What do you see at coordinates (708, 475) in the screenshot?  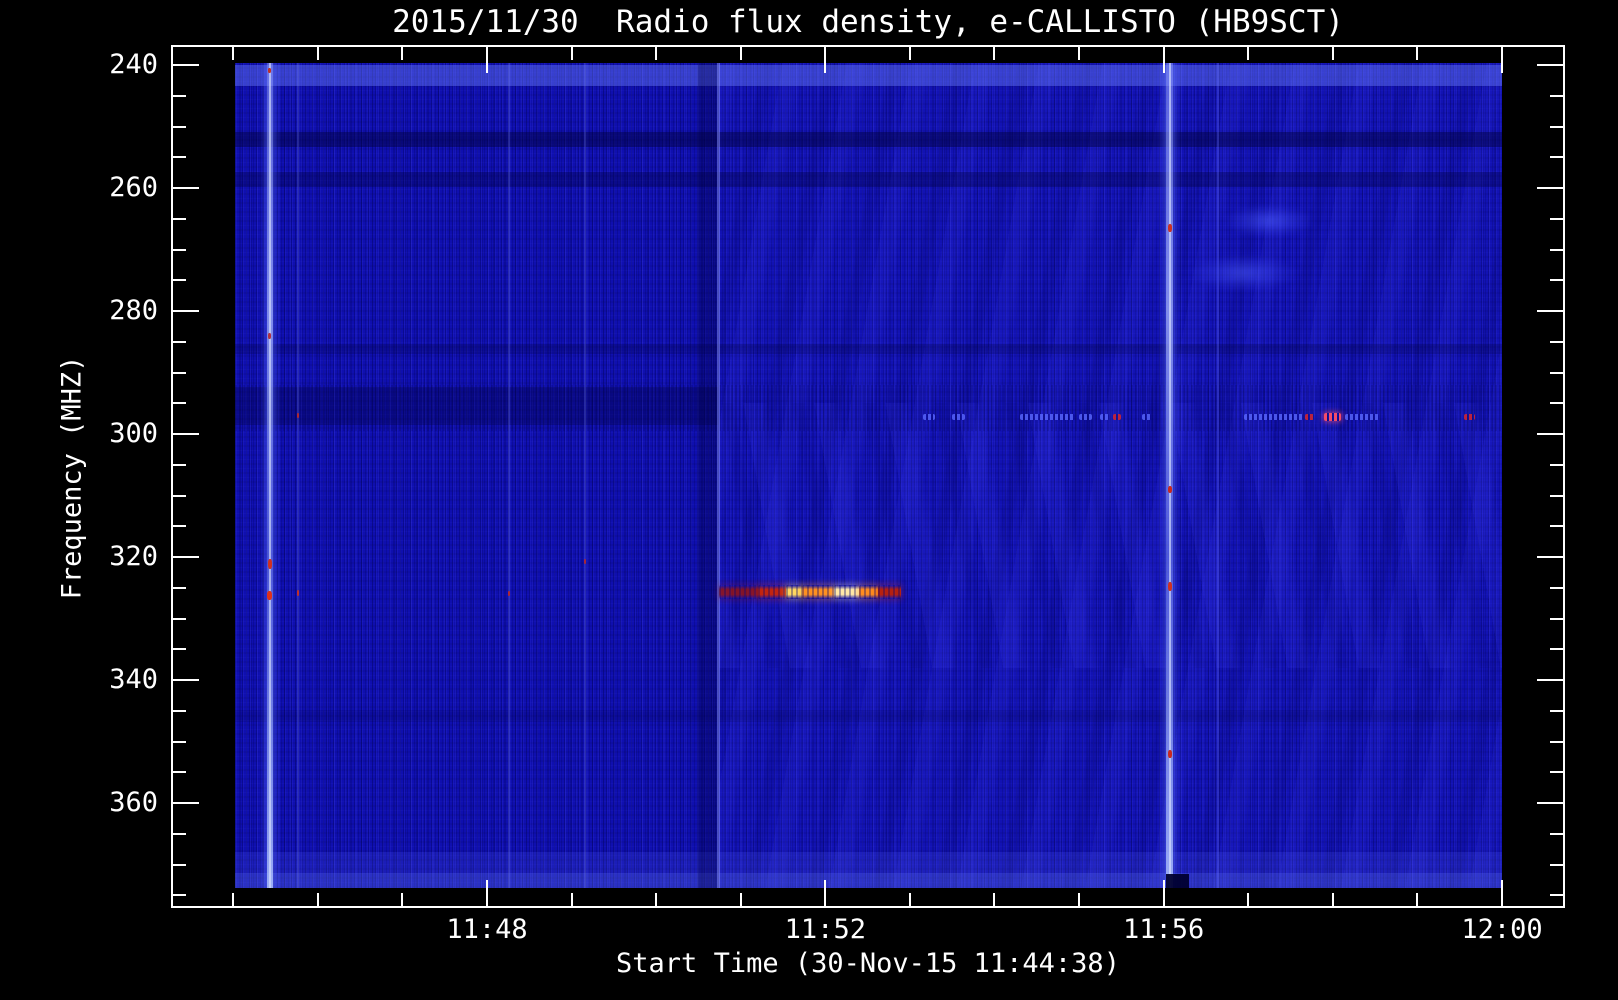 I see `dark-column` at bounding box center [708, 475].